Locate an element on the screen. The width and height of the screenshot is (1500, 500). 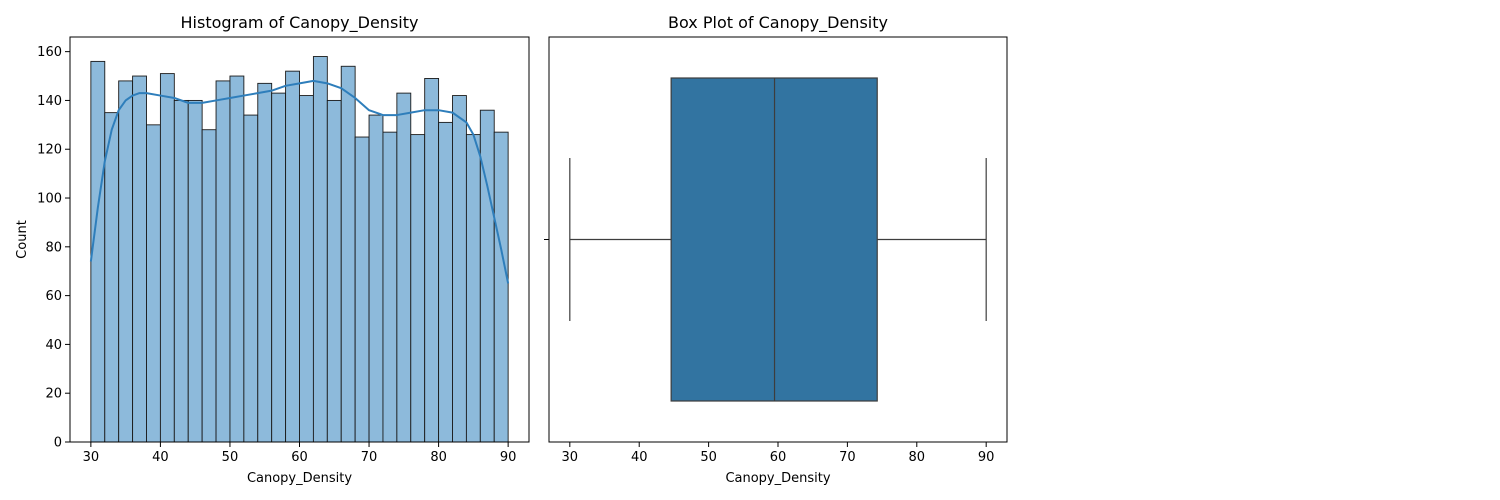
y-tick-label: 100 is located at coordinates (49, 199).